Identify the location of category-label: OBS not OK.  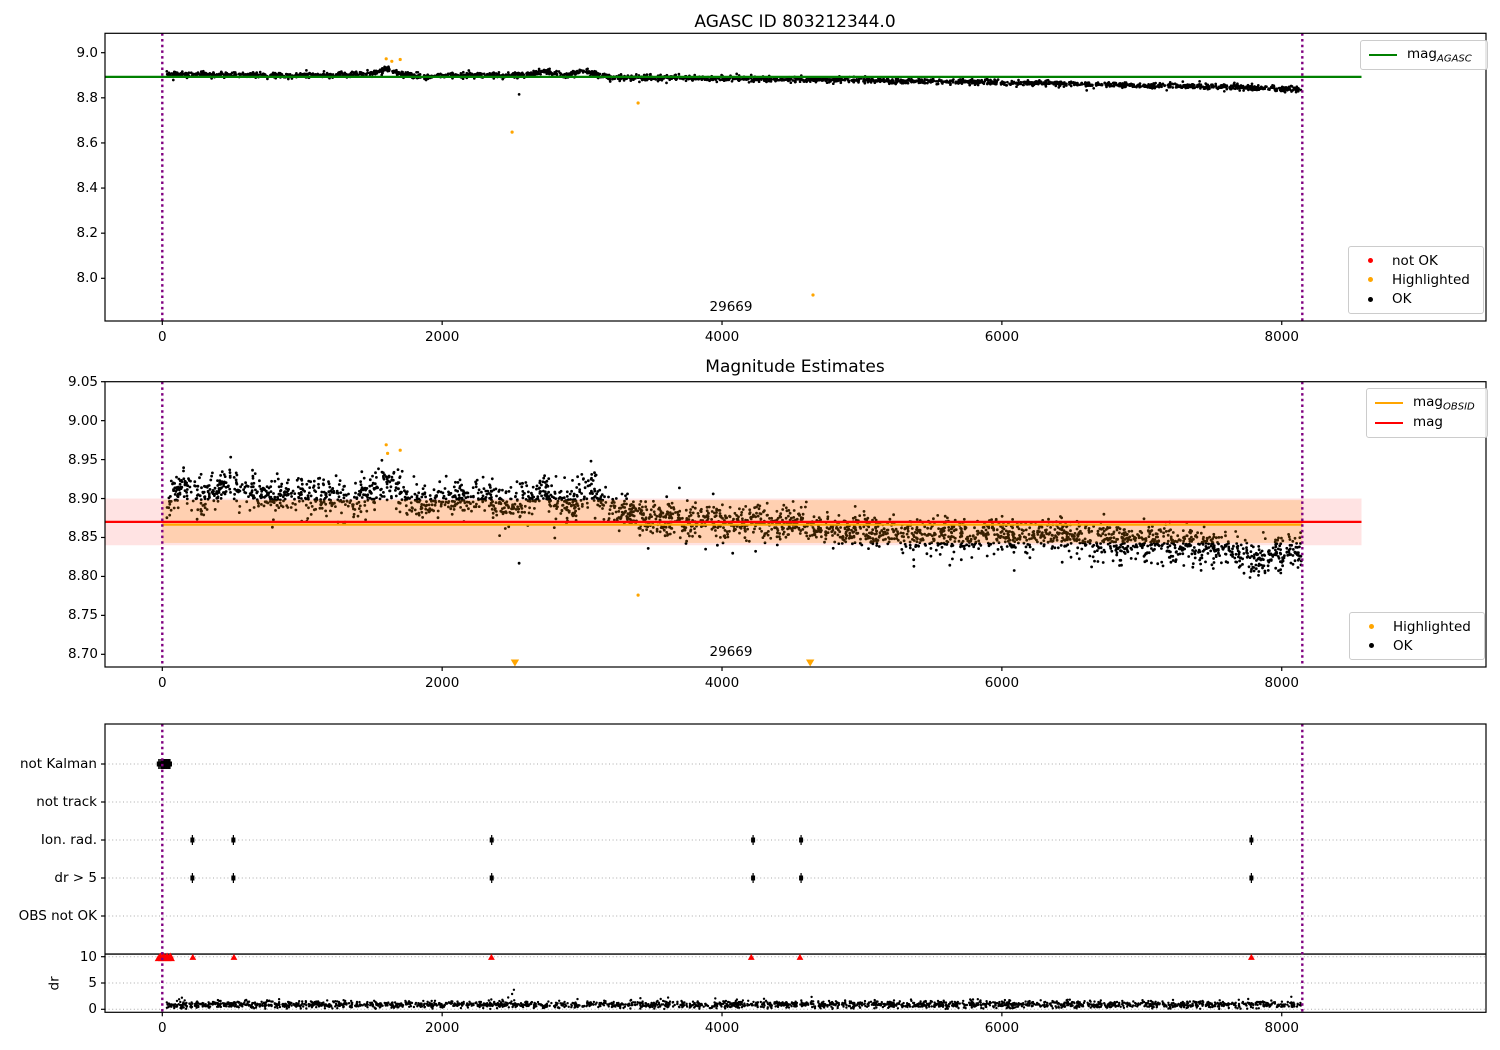
(57, 916).